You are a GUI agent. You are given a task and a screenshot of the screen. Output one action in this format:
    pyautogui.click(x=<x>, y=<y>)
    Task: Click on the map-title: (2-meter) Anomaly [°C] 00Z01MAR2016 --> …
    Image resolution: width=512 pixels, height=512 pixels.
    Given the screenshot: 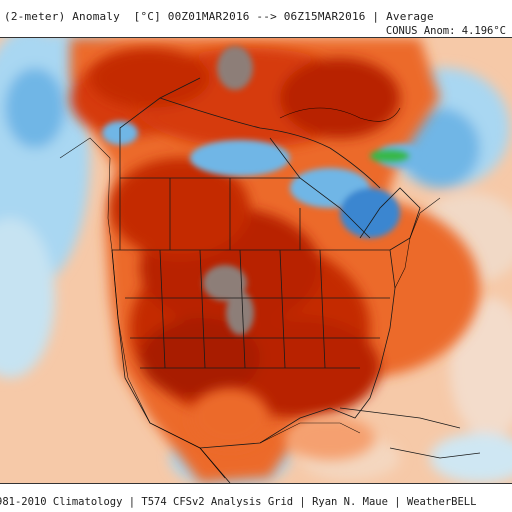 What is the action you would take?
    pyautogui.click(x=219, y=16)
    